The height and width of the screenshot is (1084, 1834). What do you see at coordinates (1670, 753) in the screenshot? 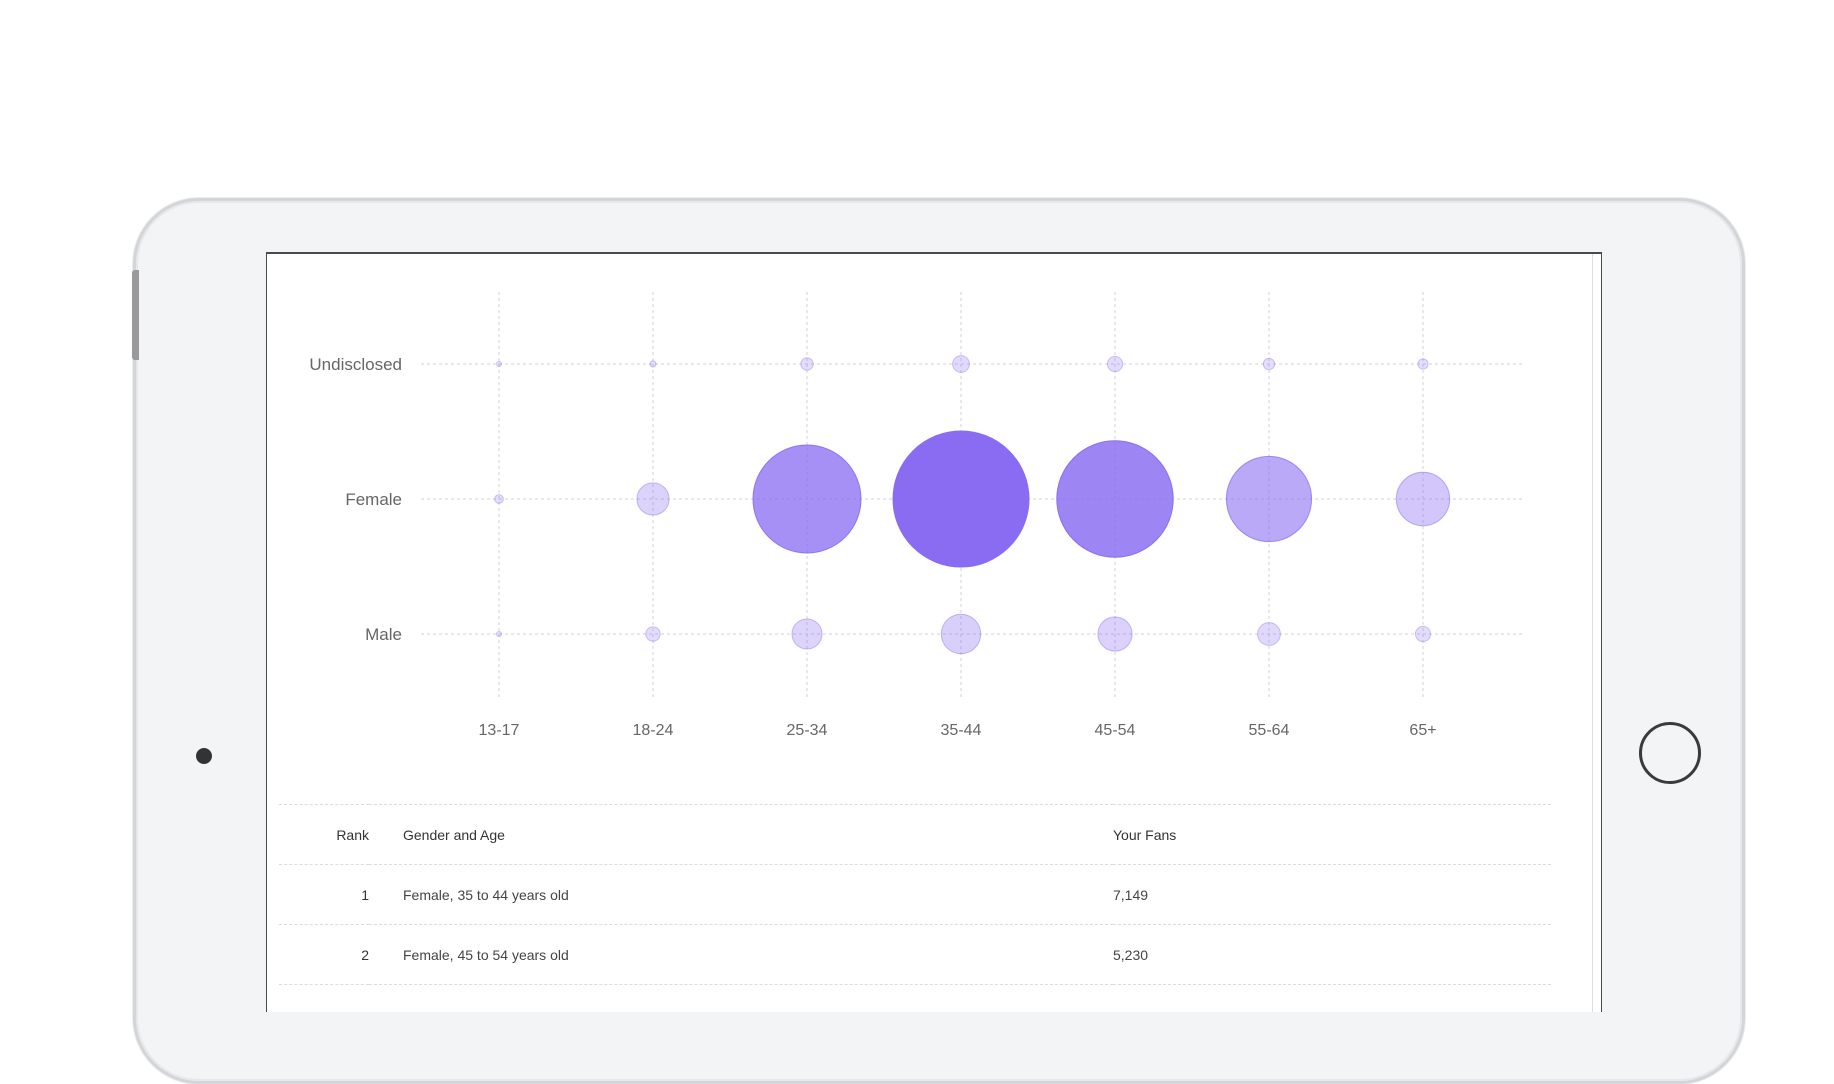
I see `home-button` at bounding box center [1670, 753].